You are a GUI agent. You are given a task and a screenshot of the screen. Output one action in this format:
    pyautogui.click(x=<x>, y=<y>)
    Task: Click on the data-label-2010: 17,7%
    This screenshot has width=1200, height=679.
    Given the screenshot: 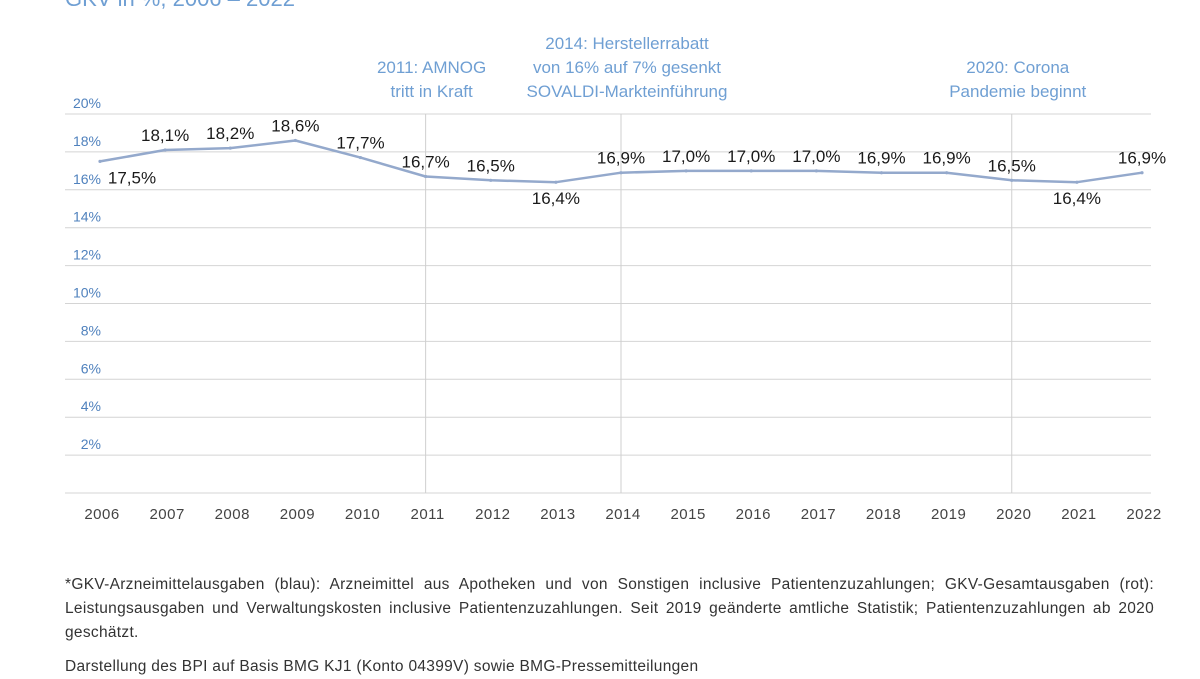 What is the action you would take?
    pyautogui.click(x=360, y=143)
    